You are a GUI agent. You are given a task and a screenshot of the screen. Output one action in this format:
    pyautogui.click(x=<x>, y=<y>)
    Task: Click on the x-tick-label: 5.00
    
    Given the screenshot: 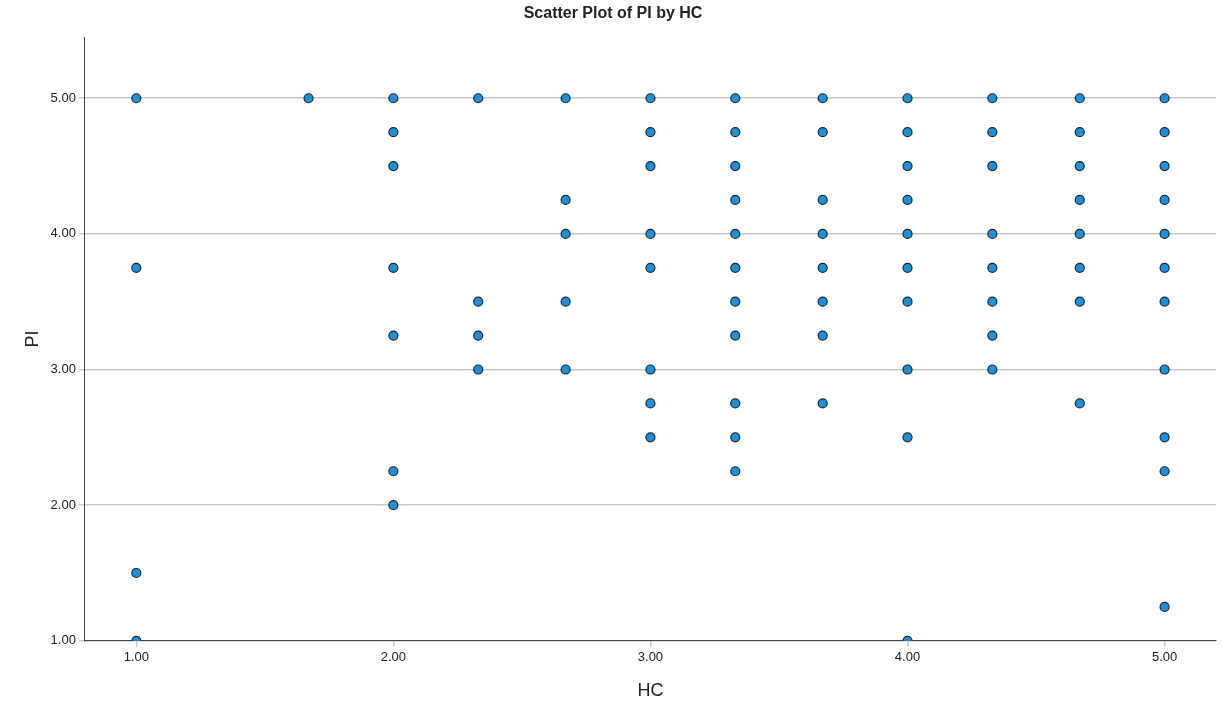 What is the action you would take?
    pyautogui.click(x=1164, y=657)
    